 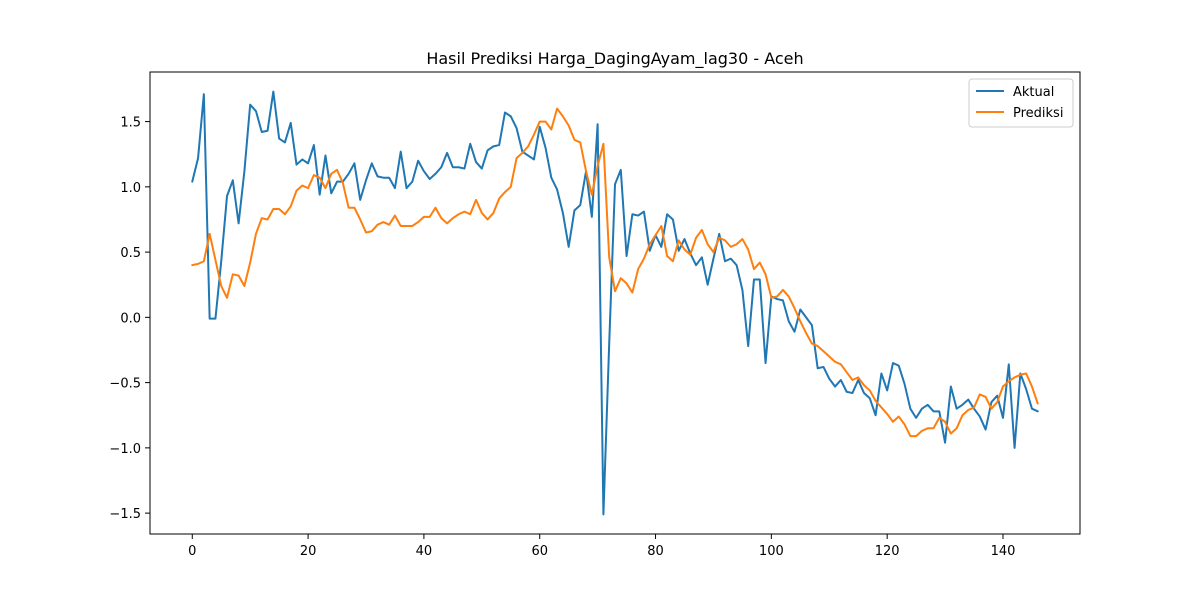 What do you see at coordinates (130, 253) in the screenshot?
I see `y-tick-label: 0.5` at bounding box center [130, 253].